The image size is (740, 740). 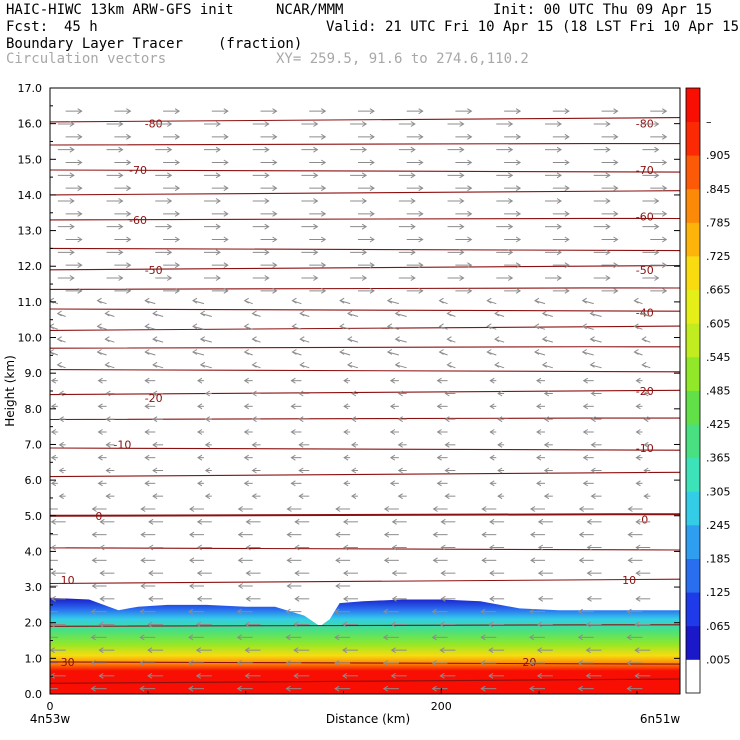 I want to click on x-axis-title: Distance (km), so click(x=368, y=719).